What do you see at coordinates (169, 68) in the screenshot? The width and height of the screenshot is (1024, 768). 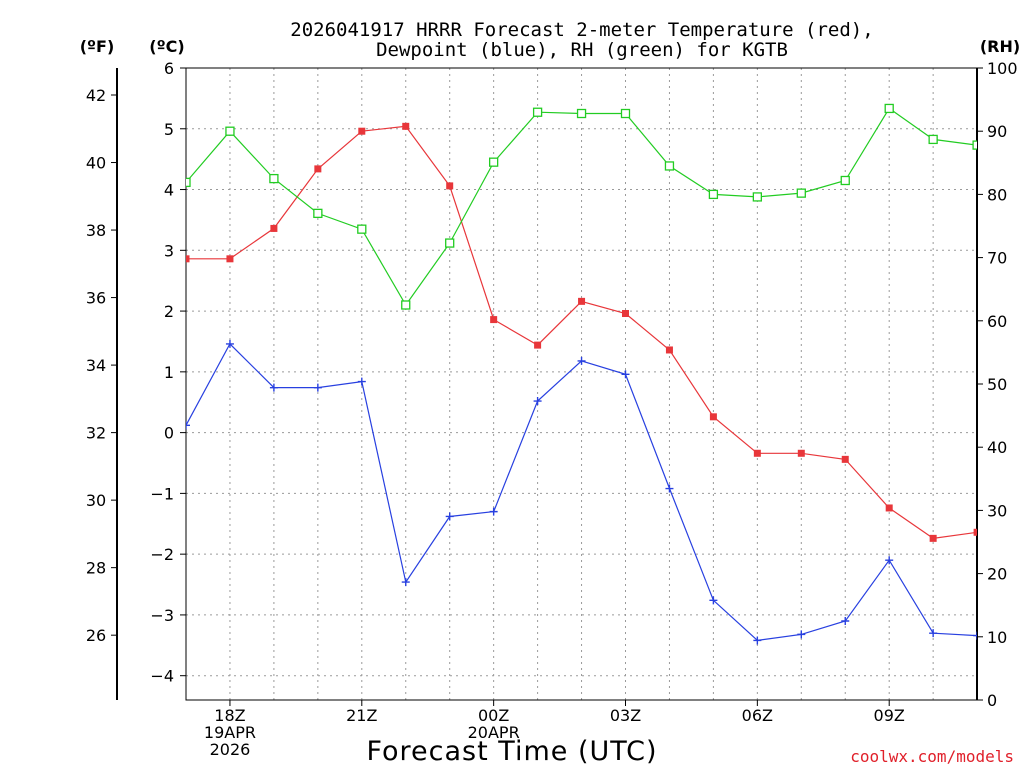 I see `celsius-tick-label: 6` at bounding box center [169, 68].